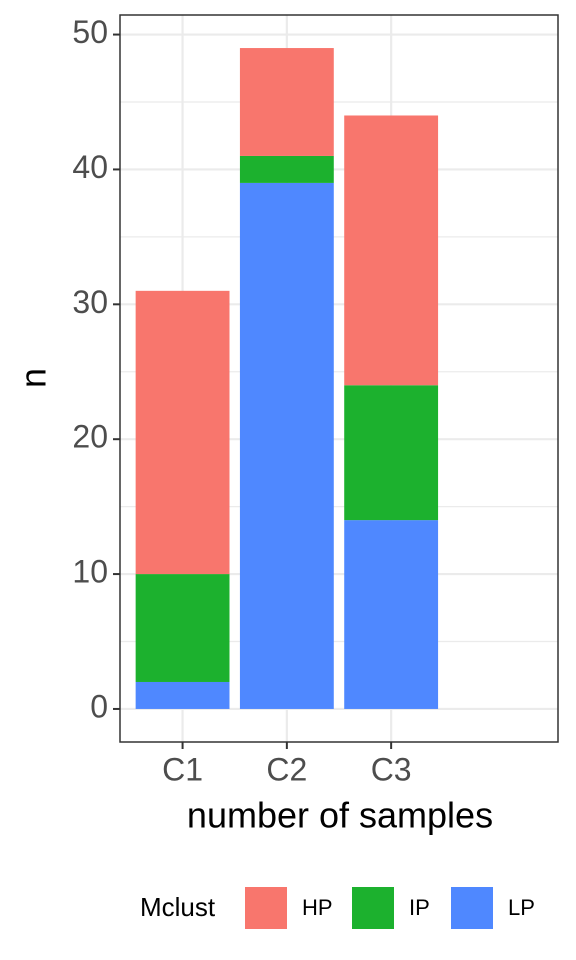 This screenshot has width=576, height=960. What do you see at coordinates (178, 907) in the screenshot?
I see `legend-title: Mclust` at bounding box center [178, 907].